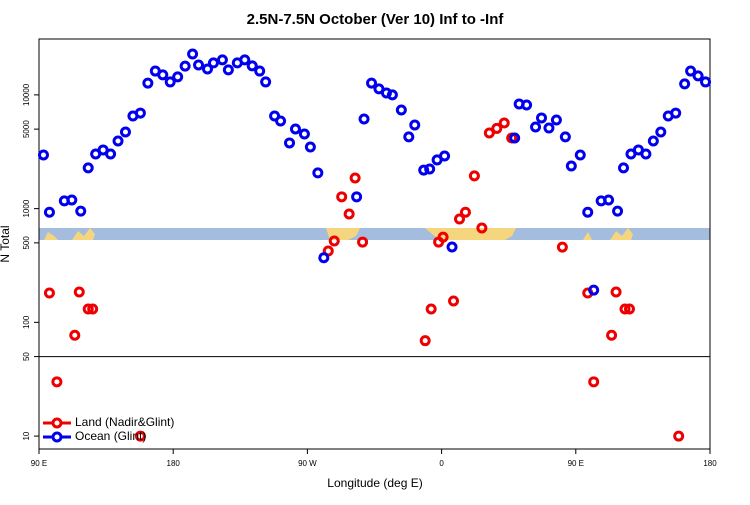 This screenshot has width=750, height=505. I want to click on y-tick-label: 10, so click(26, 435).